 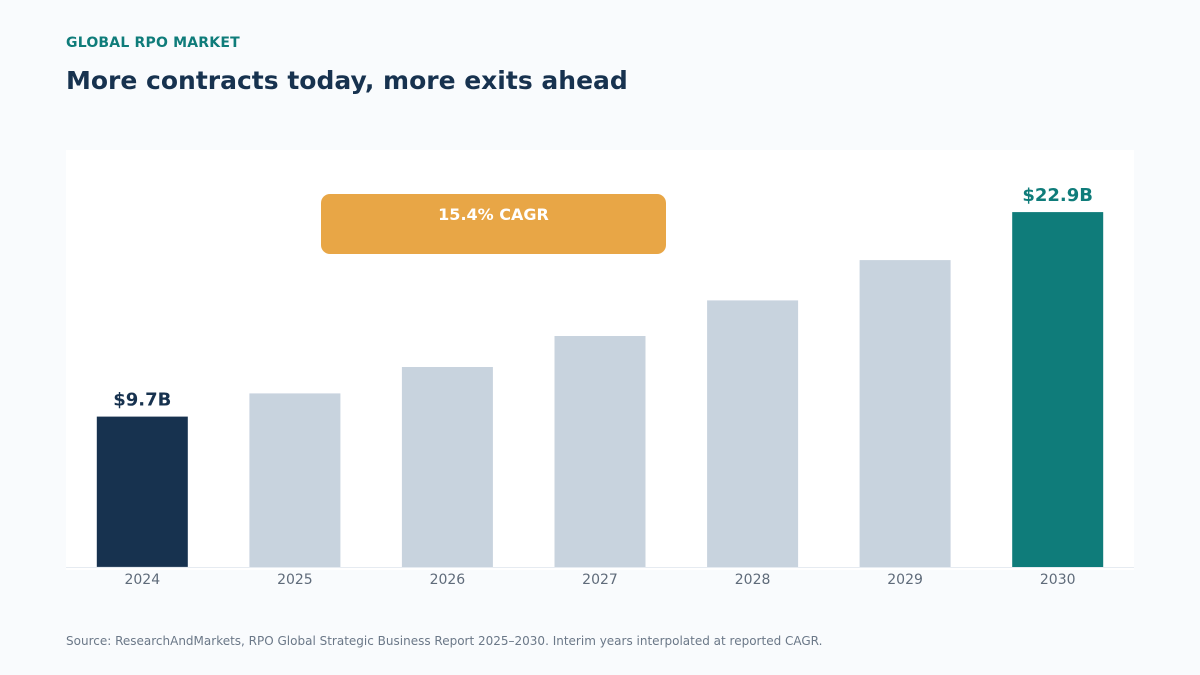 What do you see at coordinates (753, 433) in the screenshot?
I see `bar-2028` at bounding box center [753, 433].